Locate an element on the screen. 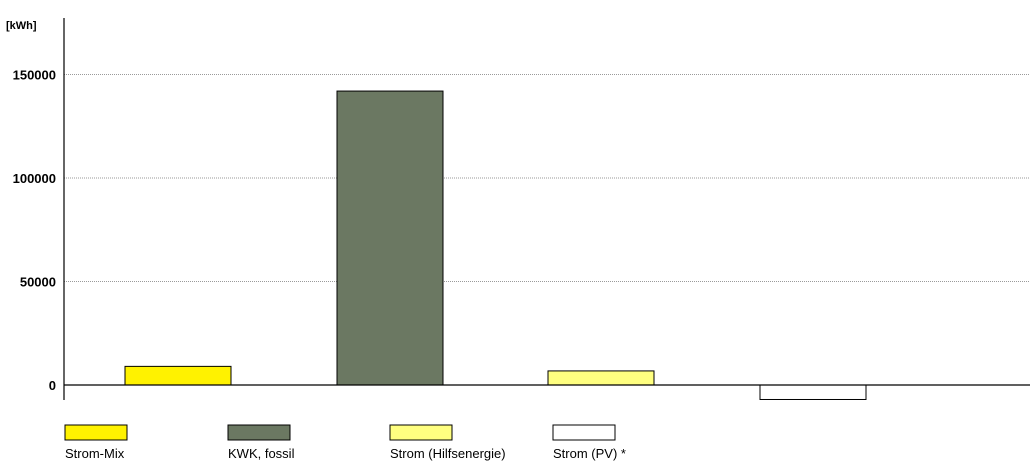 This screenshot has height=464, width=1030. legend-label: Strom (Hilfsenergie) is located at coordinates (448, 453).